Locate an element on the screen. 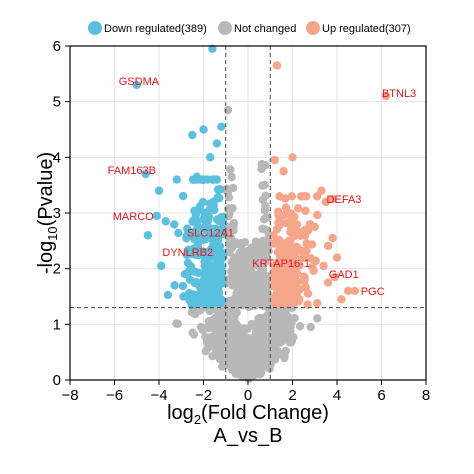  gene-label: GAD1 is located at coordinates (344, 275).